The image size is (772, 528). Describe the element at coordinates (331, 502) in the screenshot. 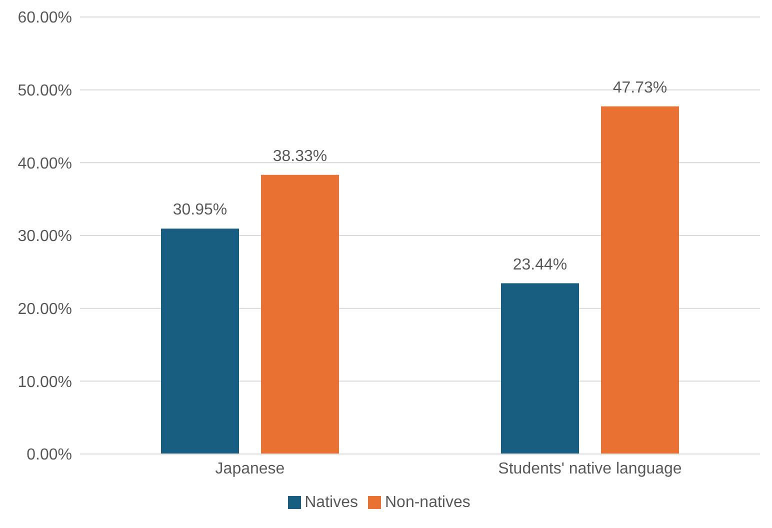

I see `legend-label: Natives` at that location.